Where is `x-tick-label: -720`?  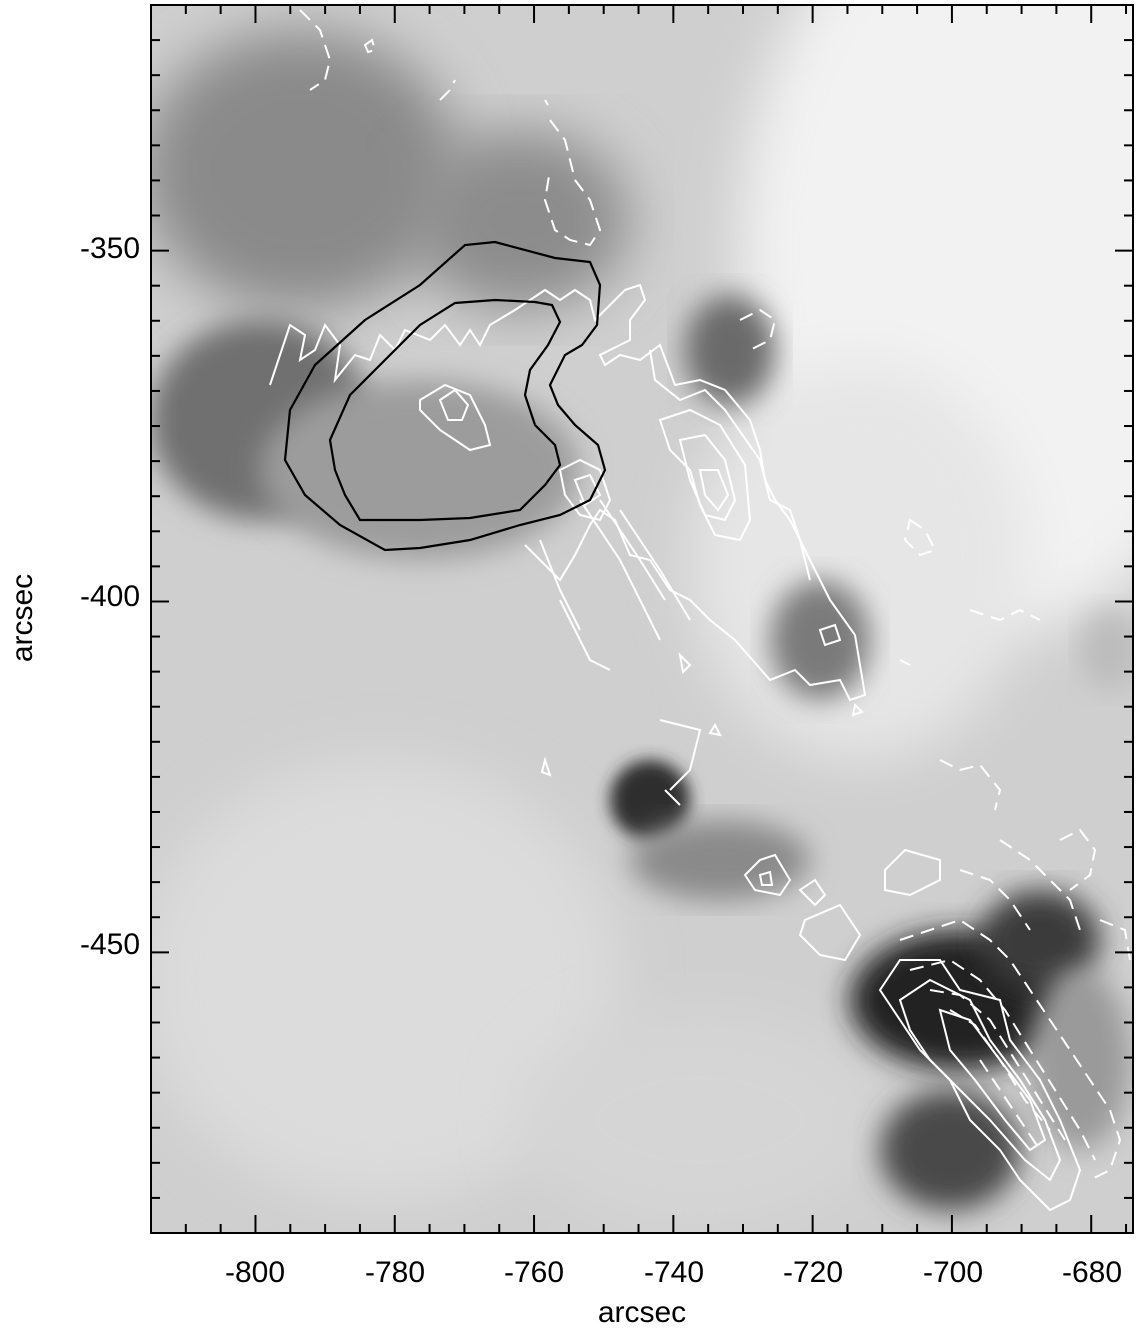 x-tick-label: -720 is located at coordinates (813, 1272).